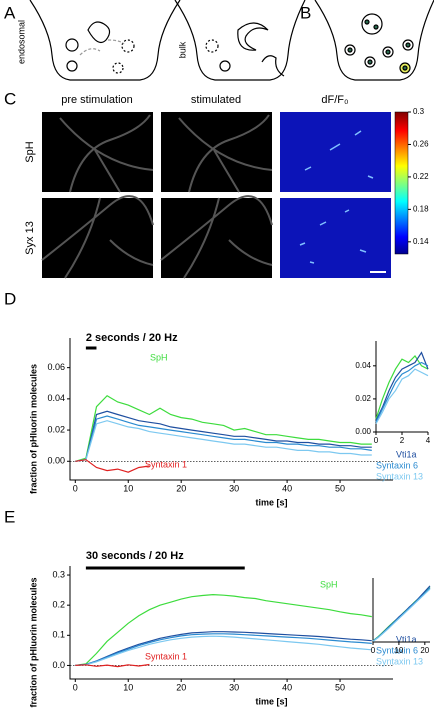 Image resolution: width=434 pixels, height=720 pixels. I want to click on diagram-endosomal, so click(105, 40).